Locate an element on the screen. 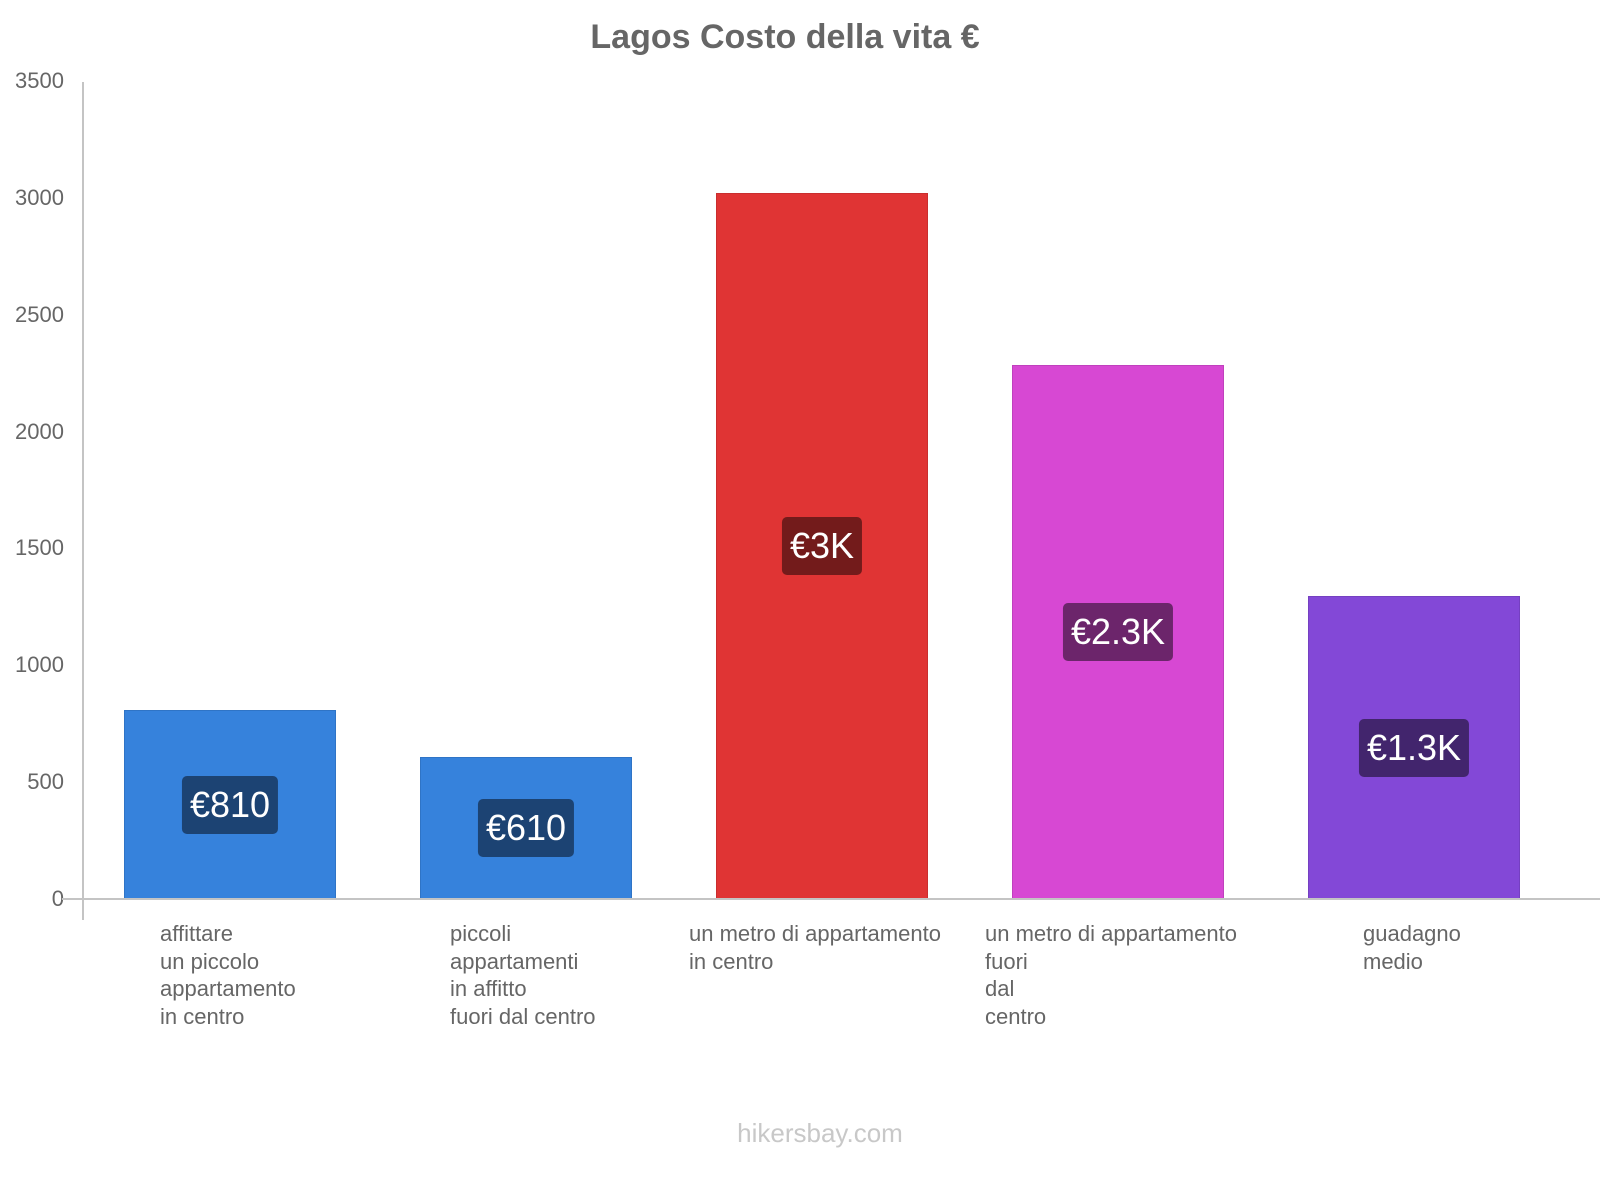 This screenshot has height=1200, width=1600. bar-value-label: €3K is located at coordinates (822, 546).